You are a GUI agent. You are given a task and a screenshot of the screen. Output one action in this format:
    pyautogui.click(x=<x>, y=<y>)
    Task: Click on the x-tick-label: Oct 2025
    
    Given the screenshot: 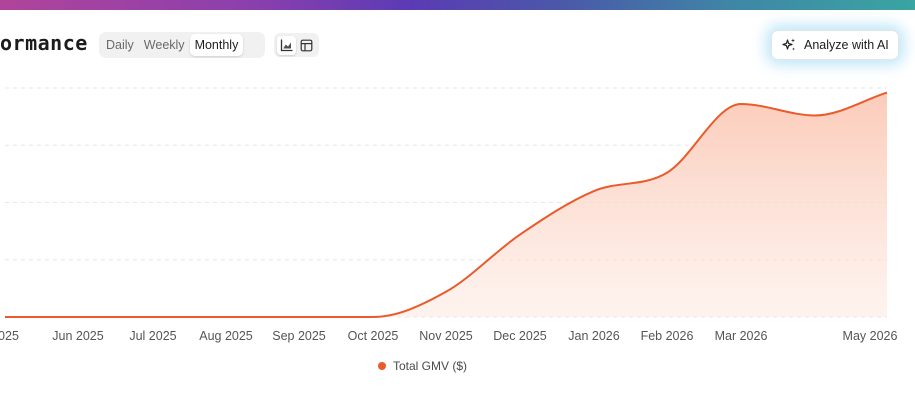 What is the action you would take?
    pyautogui.click(x=373, y=336)
    